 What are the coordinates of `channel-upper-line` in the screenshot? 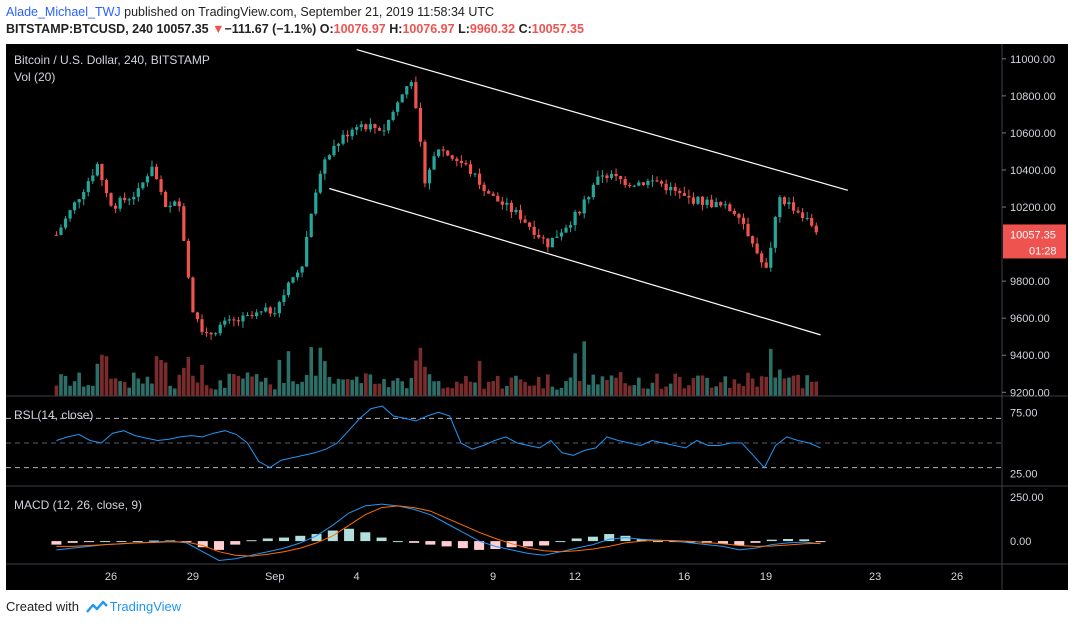 It's located at (602, 119).